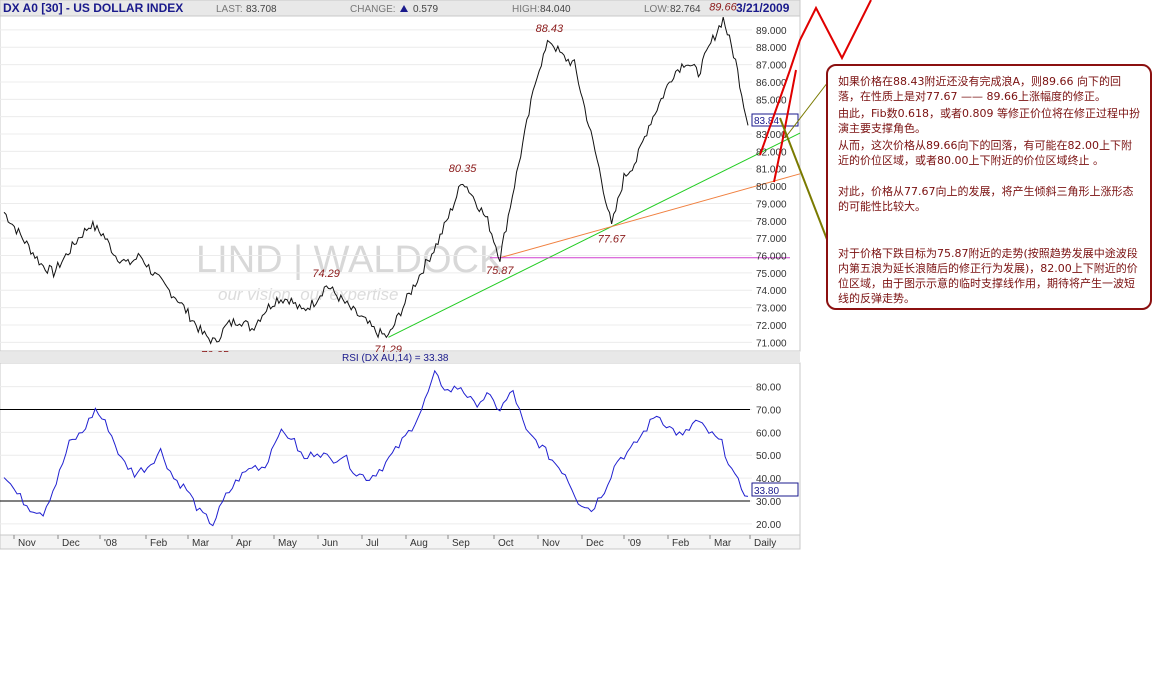 The width and height of the screenshot is (1156, 681). What do you see at coordinates (500, 271) in the screenshot?
I see `price-point-label: 75.87` at bounding box center [500, 271].